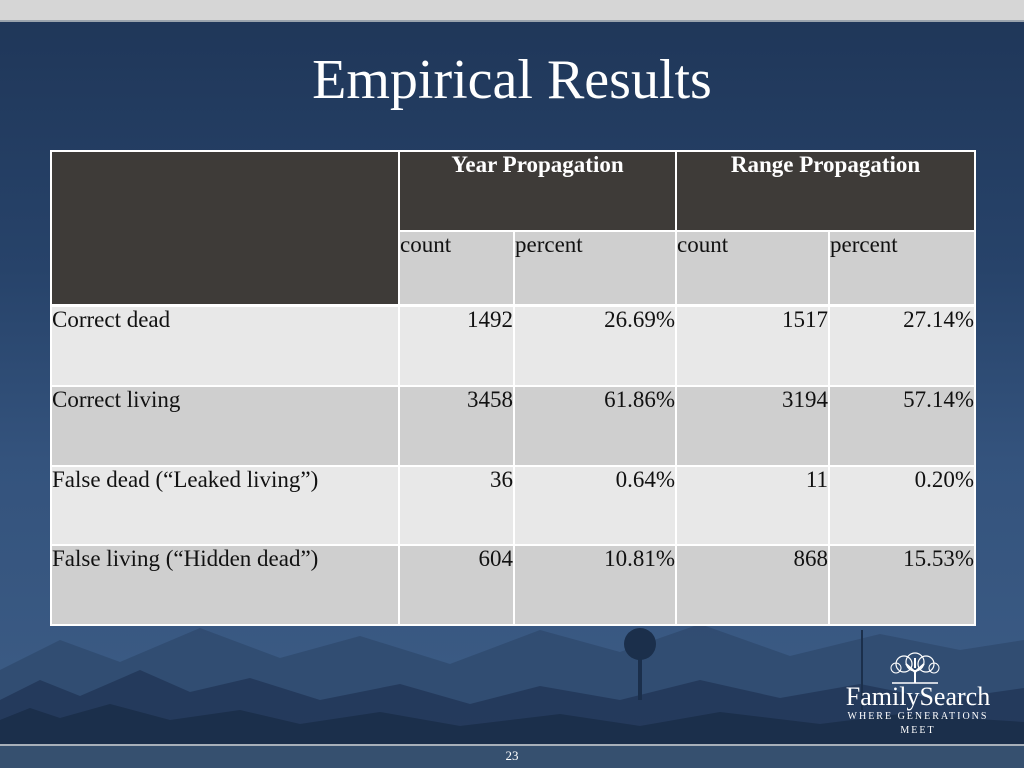 The height and width of the screenshot is (768, 1024). Describe the element at coordinates (456, 505) in the screenshot. I see `cell-year-count: 36` at that location.